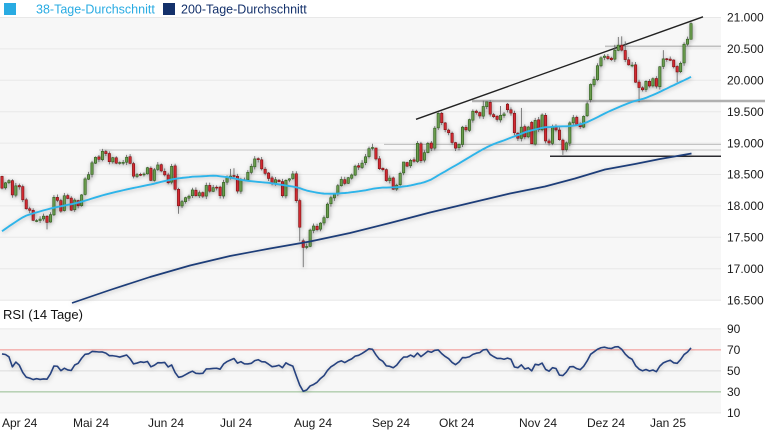  What do you see at coordinates (745, 49) in the screenshot?
I see `svg-text: 20.500` at bounding box center [745, 49].